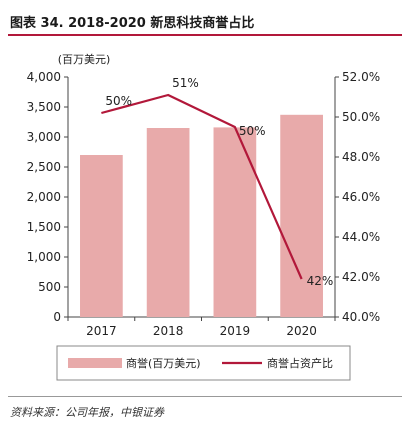 The image size is (410, 430). What do you see at coordinates (44, 137) in the screenshot?
I see `left-tick-label: 3,000` at bounding box center [44, 137].